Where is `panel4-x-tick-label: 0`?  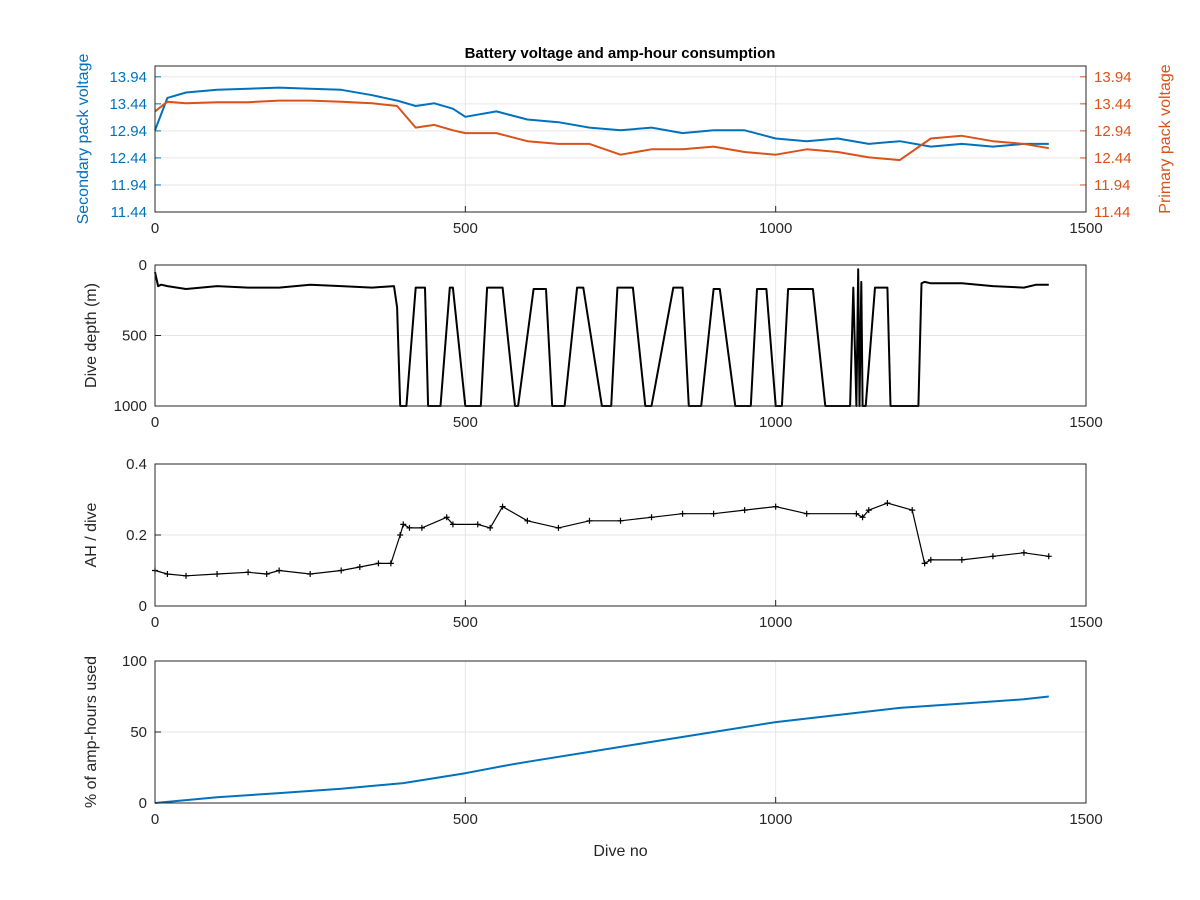
panel4-x-tick-label: 0 is located at coordinates (155, 819).